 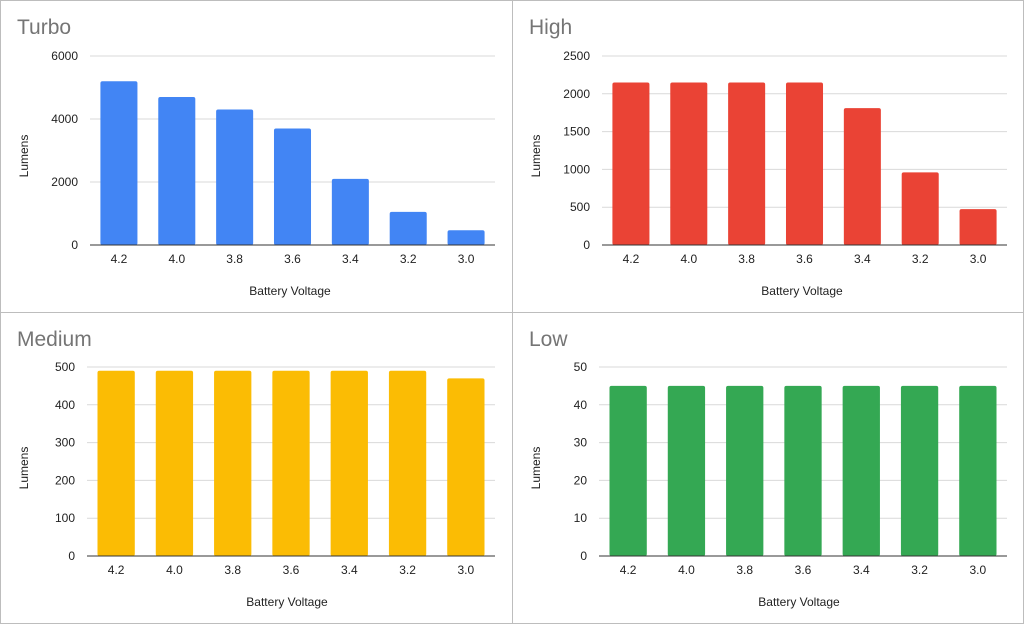 What do you see at coordinates (576, 132) in the screenshot?
I see `y-tick-label: 1500` at bounding box center [576, 132].